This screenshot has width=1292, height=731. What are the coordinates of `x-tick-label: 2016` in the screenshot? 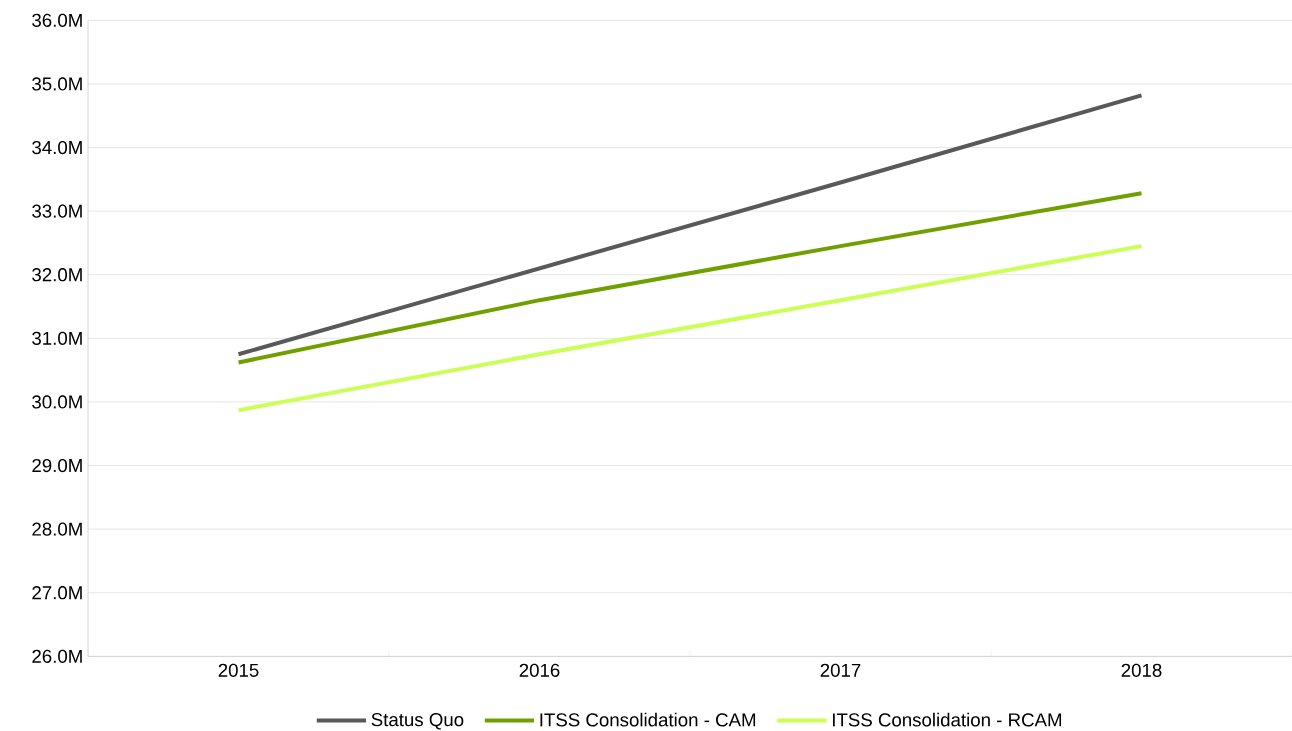 It's located at (539, 670).